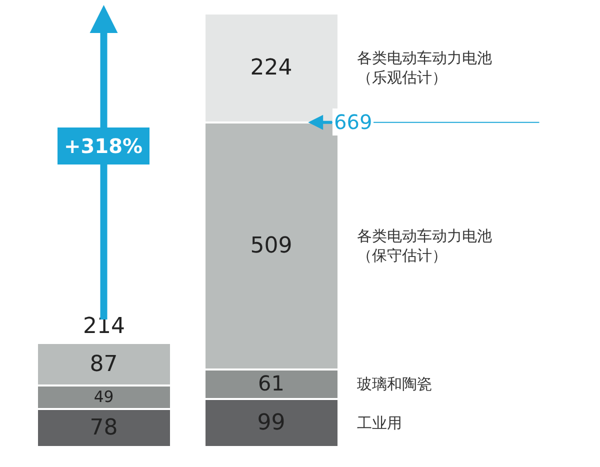 The height and width of the screenshot is (467, 600). I want to click on data-label: 99, so click(271, 423).